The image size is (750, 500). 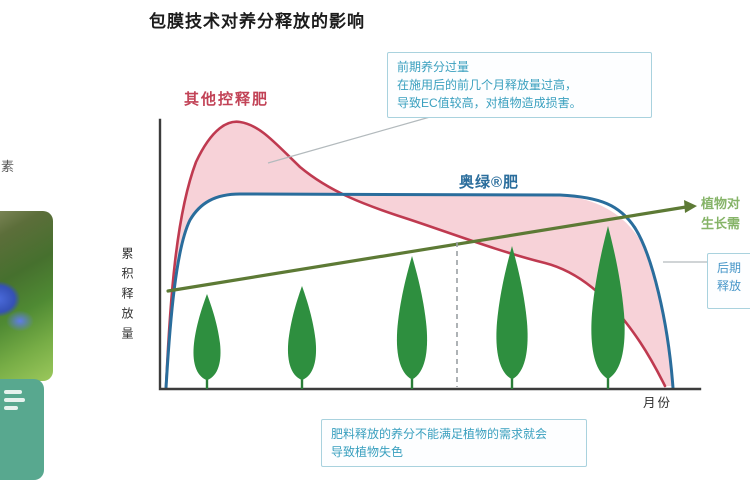 I want to click on plant-demand-line, so click(x=431, y=246).